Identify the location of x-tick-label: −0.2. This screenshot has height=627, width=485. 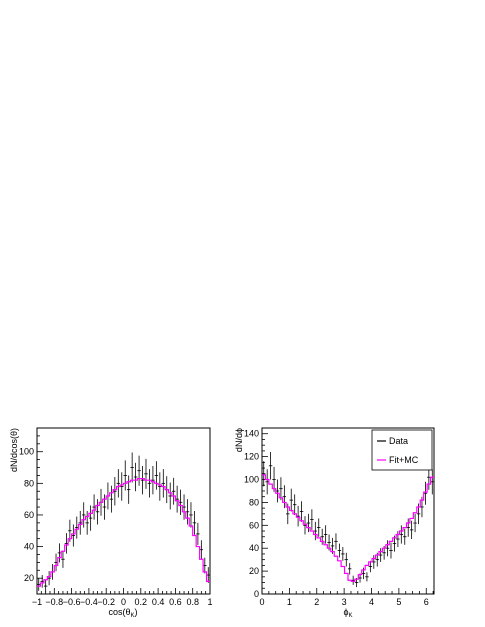
(106, 602).